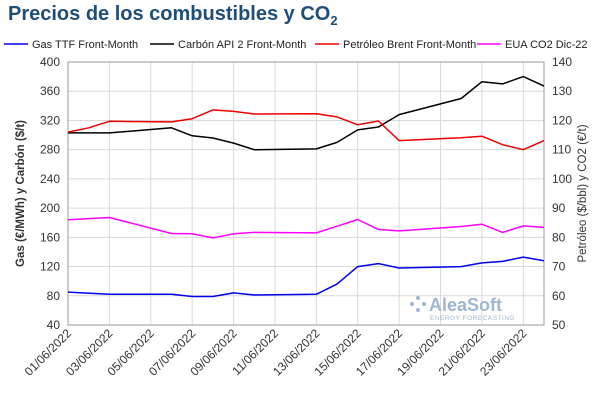 The width and height of the screenshot is (600, 416). Describe the element at coordinates (50, 62) in the screenshot. I see `left-tick-label: 400` at that location.